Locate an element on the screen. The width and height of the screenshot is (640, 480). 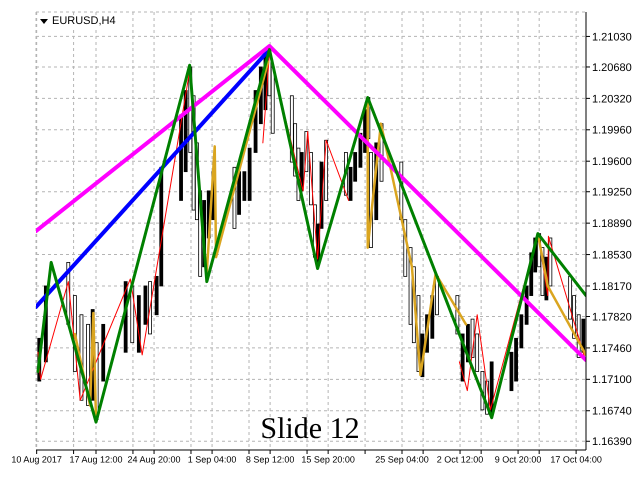
x-tick-label: 9 Oct 20:00 is located at coordinates (518, 459).